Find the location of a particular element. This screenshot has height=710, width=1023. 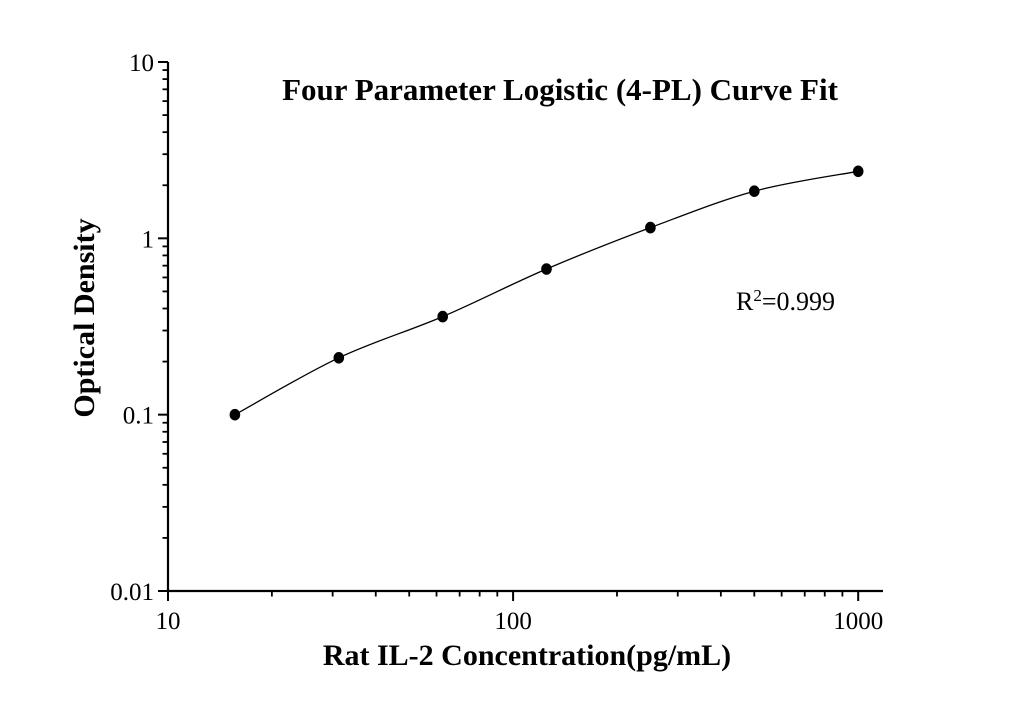

r-squared-exponent: 2 is located at coordinates (757, 295).